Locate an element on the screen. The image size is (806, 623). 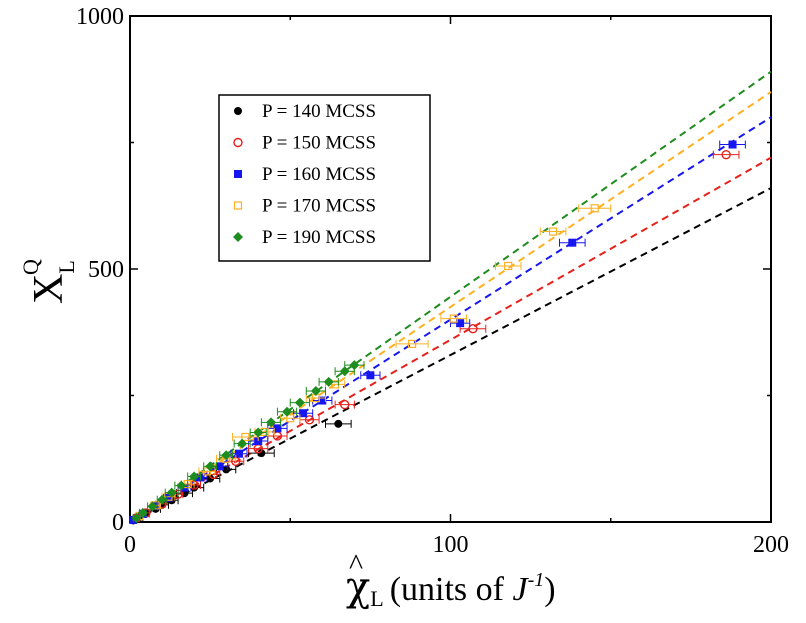
x-tick-label: 100 is located at coordinates (451, 545).